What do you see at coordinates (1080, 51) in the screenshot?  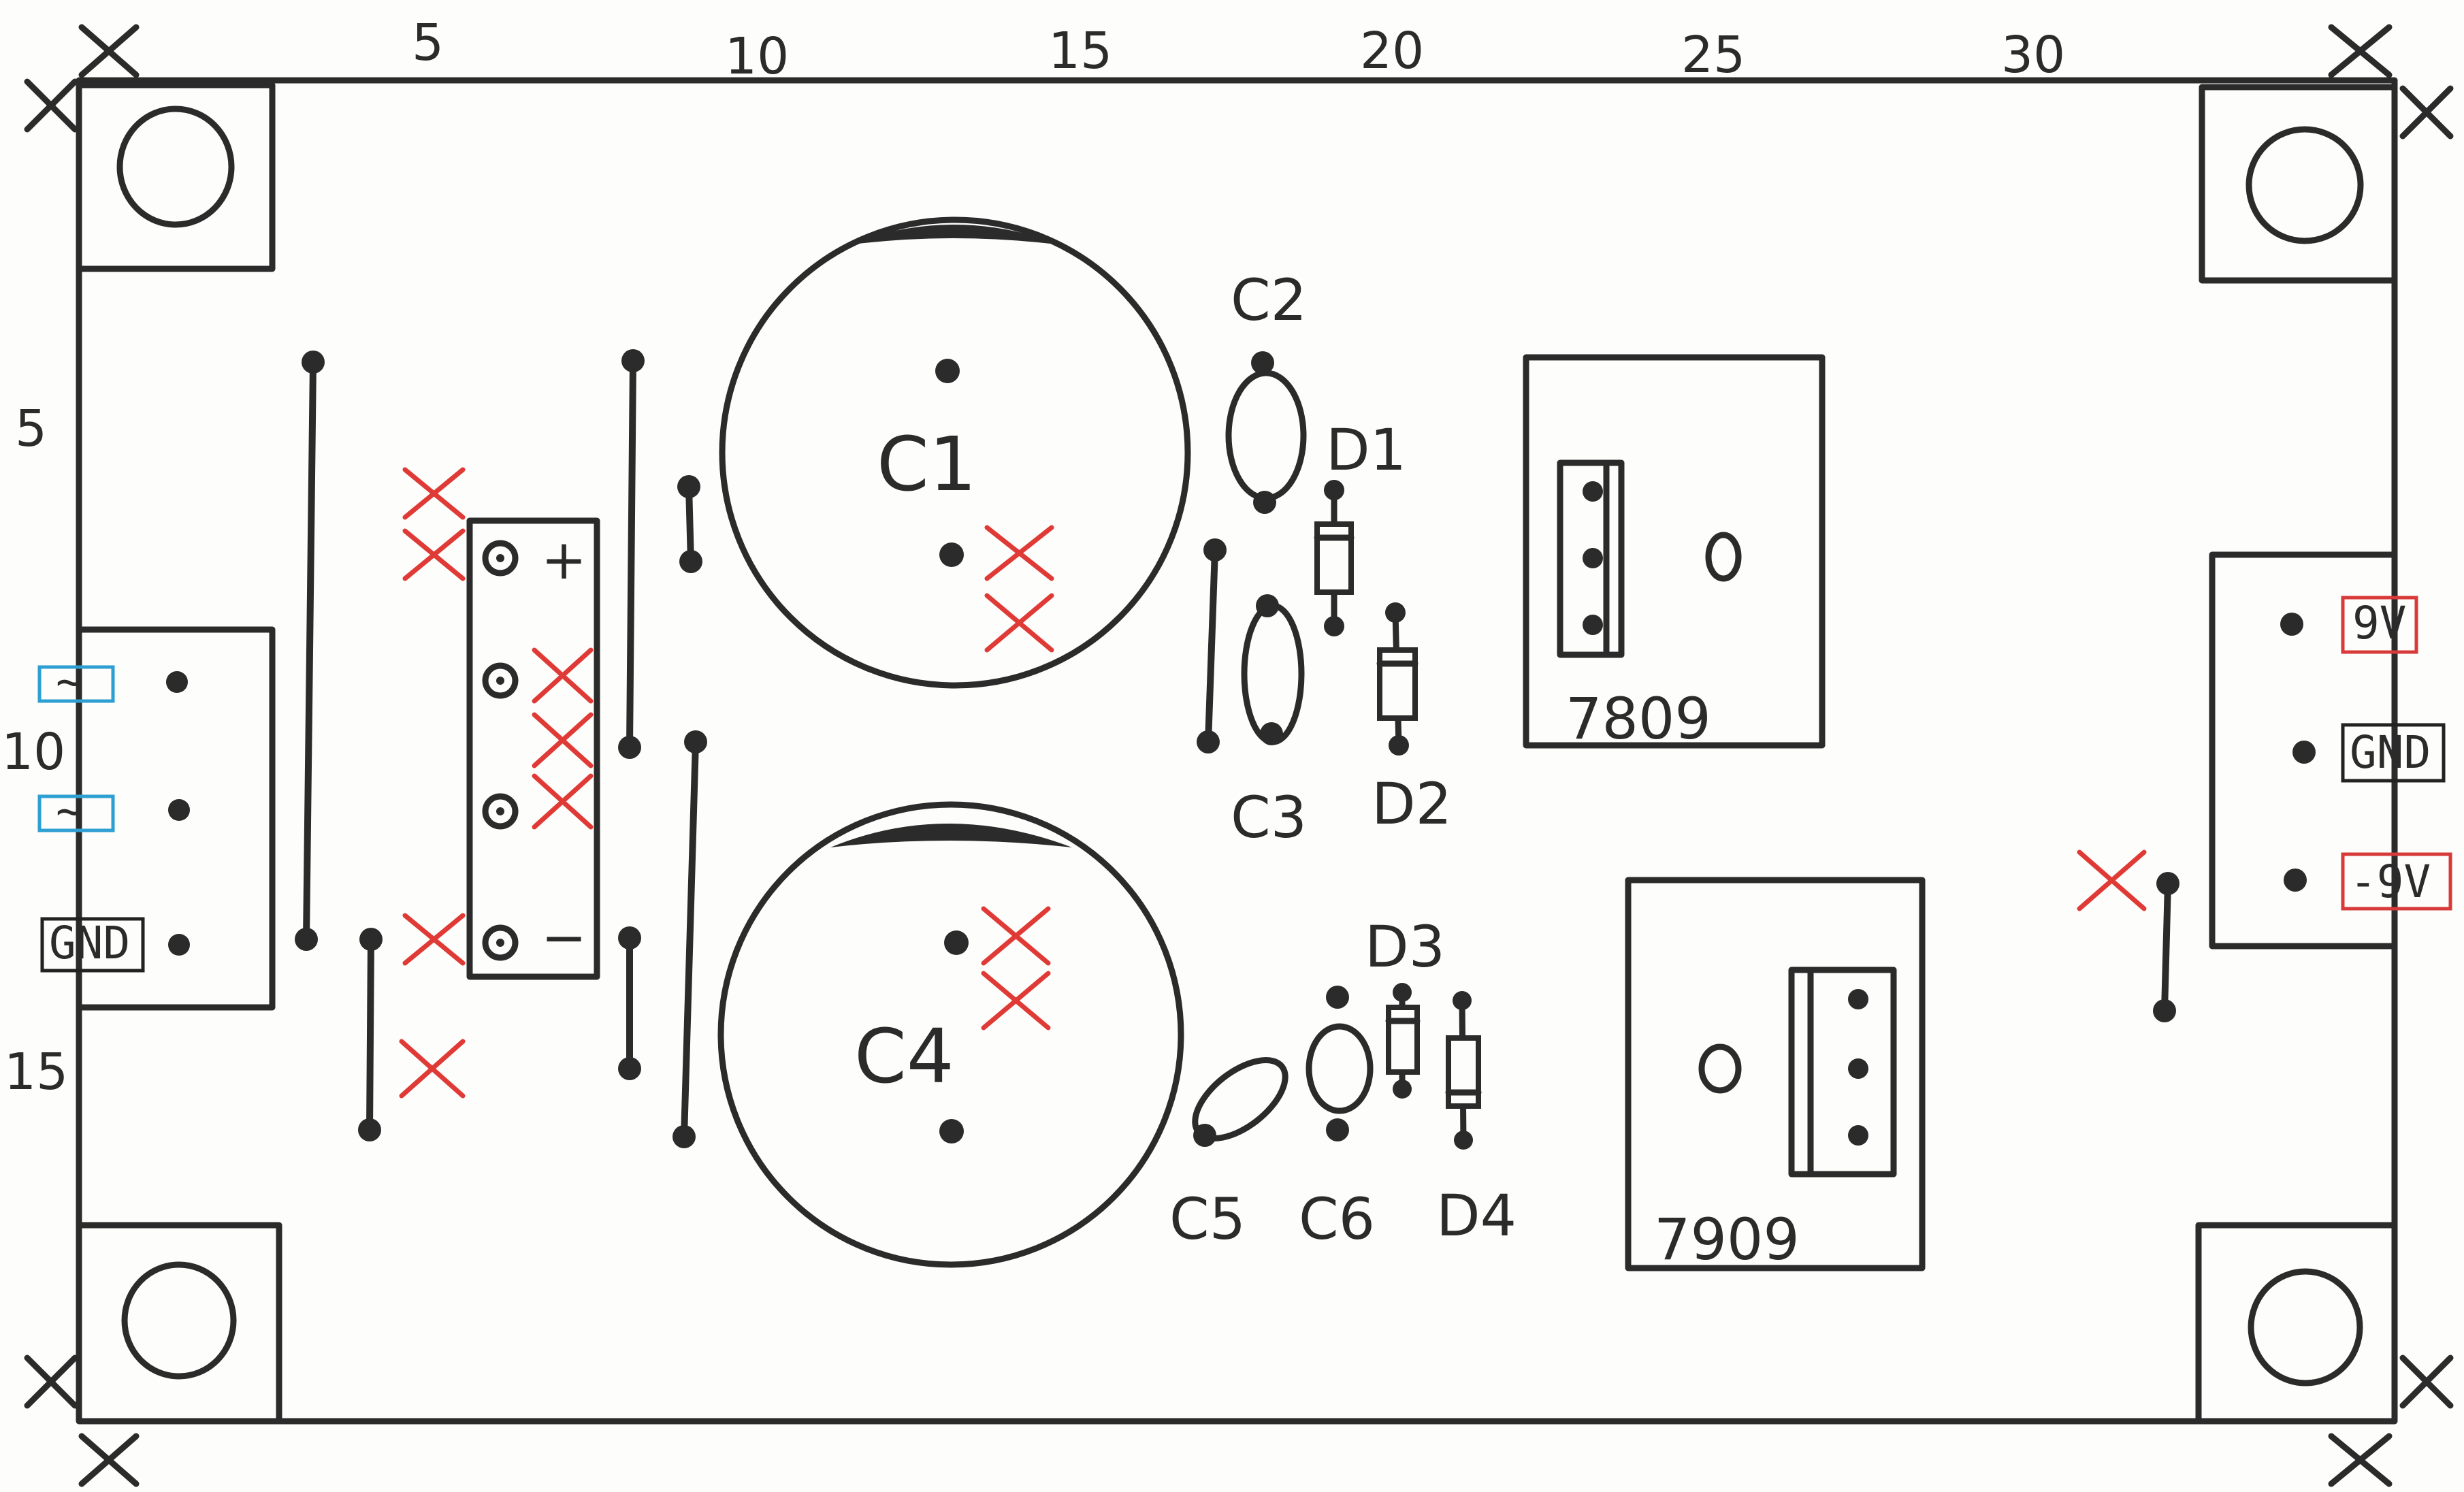 I see `ruler-top-15: 15` at bounding box center [1080, 51].